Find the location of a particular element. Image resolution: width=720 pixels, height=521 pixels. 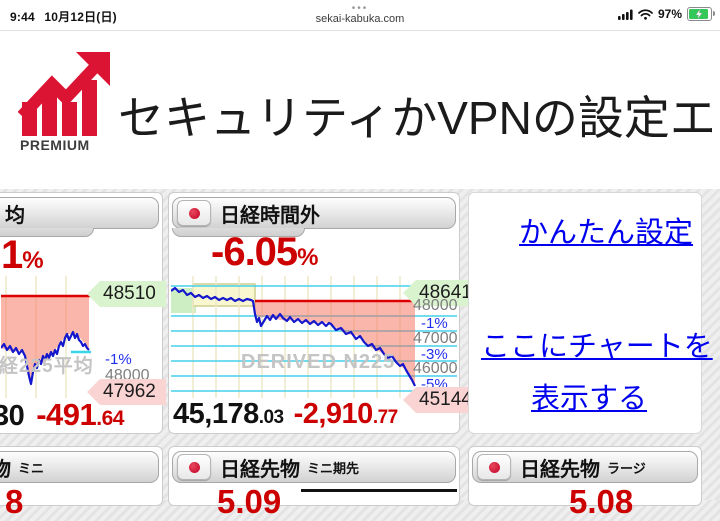

price-row: 30 -491.64 is located at coordinates (62, 415).